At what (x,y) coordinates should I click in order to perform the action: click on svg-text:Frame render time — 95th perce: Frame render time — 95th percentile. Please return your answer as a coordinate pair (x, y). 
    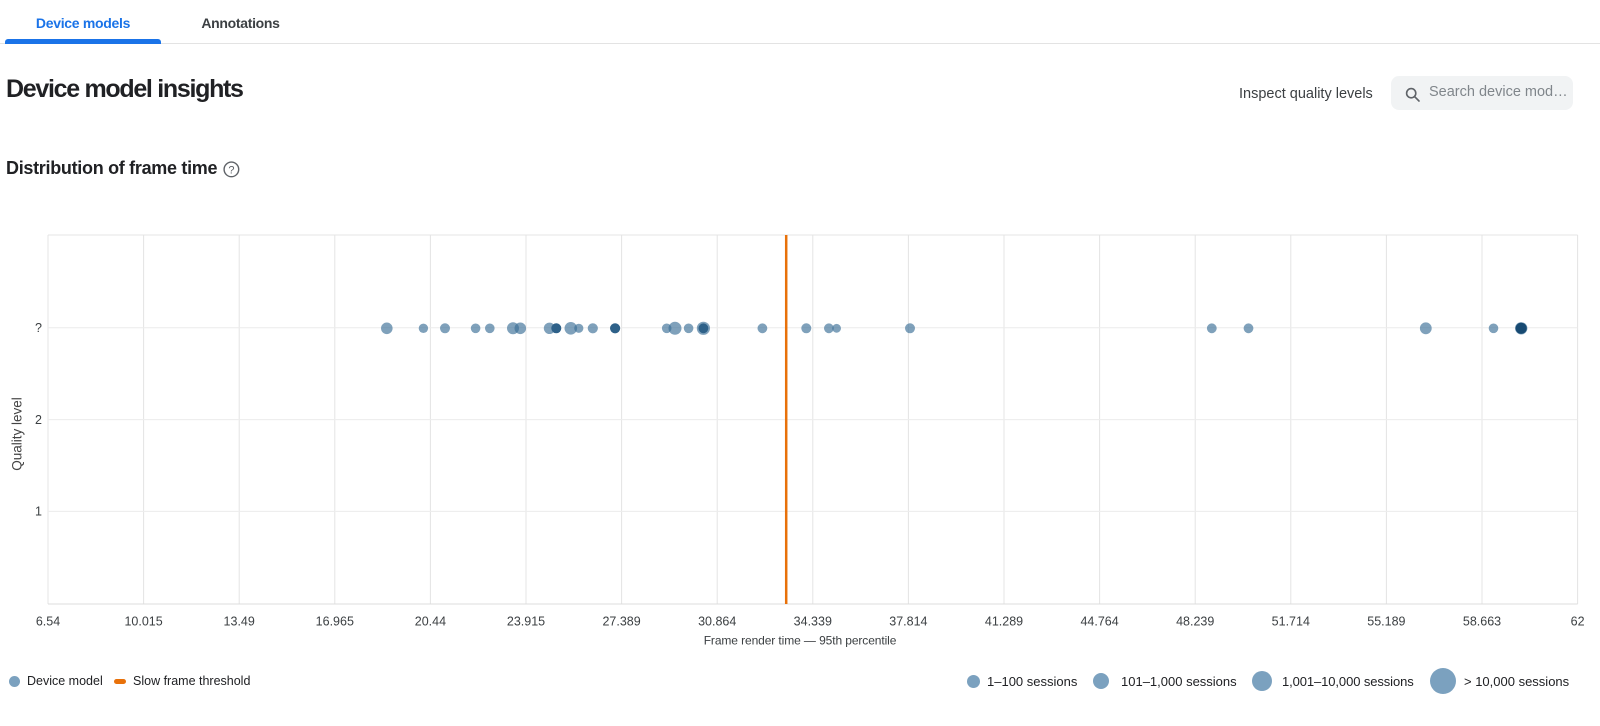
    Looking at the image, I should click on (800, 641).